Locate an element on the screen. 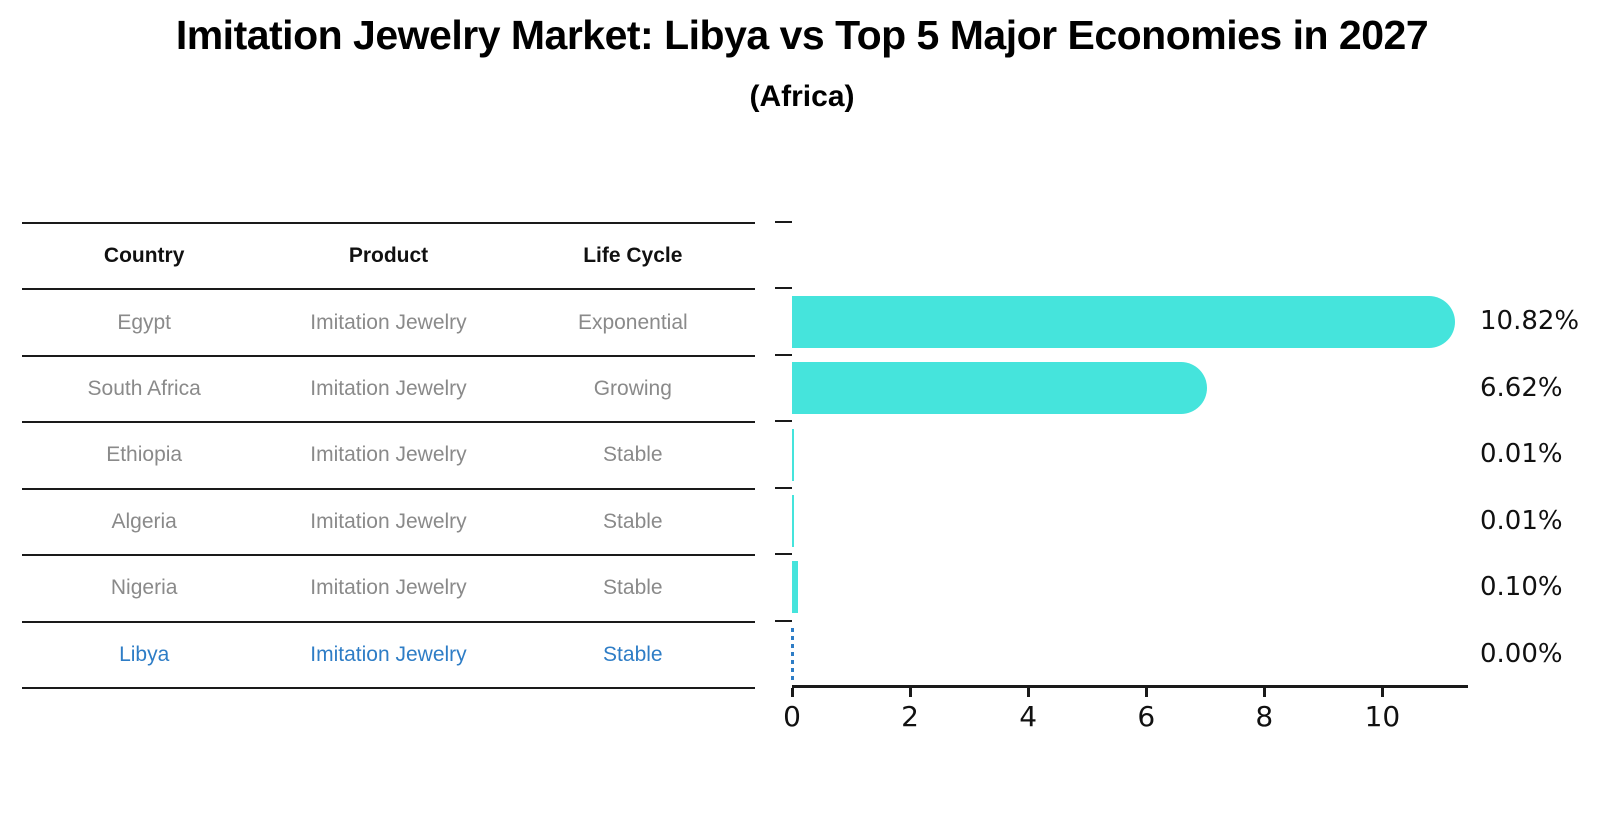 The width and height of the screenshot is (1604, 823). x-axis-tick-label: 2 is located at coordinates (910, 716).